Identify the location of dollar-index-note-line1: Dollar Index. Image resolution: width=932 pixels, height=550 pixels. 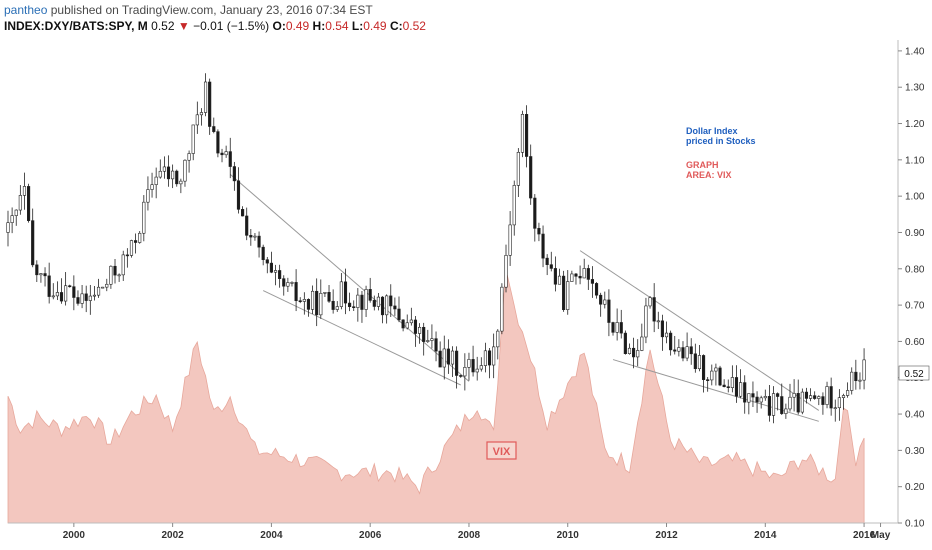
(712, 131).